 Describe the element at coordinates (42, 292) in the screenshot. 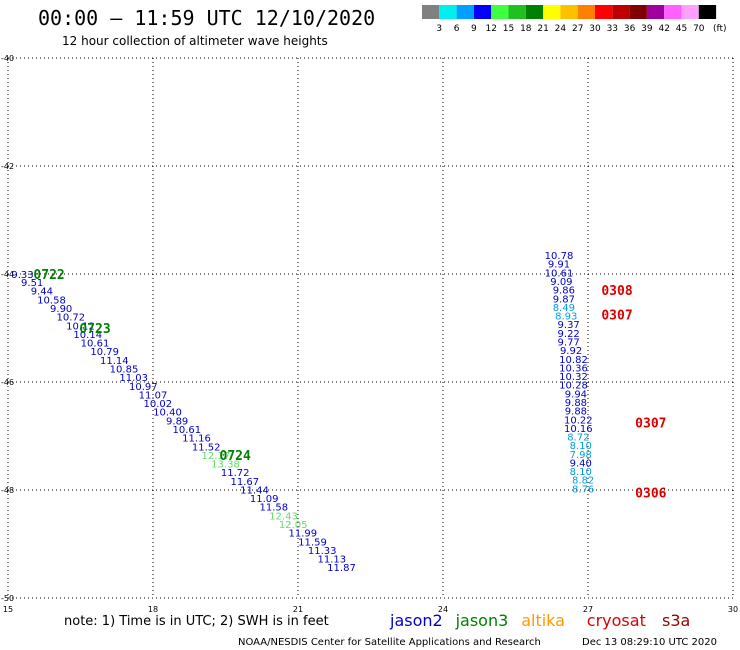

I see `wave-height-point: 9.44` at that location.